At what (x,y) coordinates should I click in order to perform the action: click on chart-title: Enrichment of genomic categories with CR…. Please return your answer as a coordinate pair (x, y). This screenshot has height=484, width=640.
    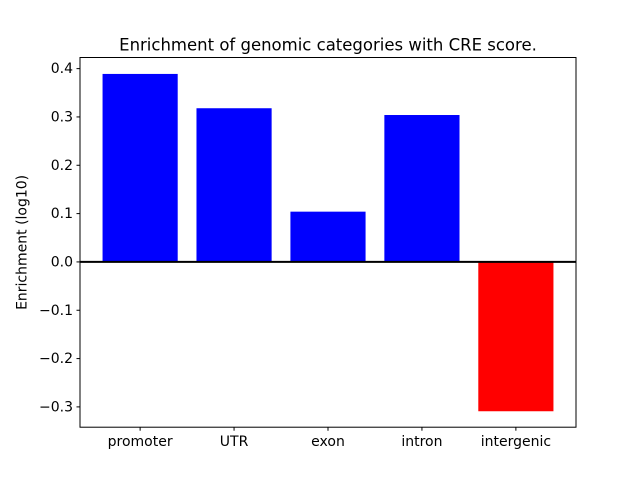
    Looking at the image, I should click on (328, 45).